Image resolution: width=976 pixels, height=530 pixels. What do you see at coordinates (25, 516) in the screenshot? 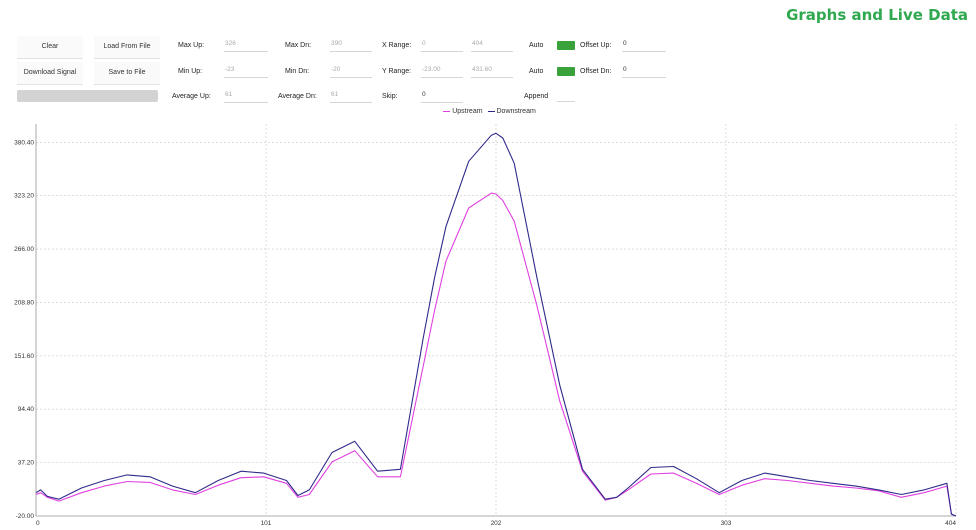
I see `y-tick-label: -20.00` at bounding box center [25, 516].